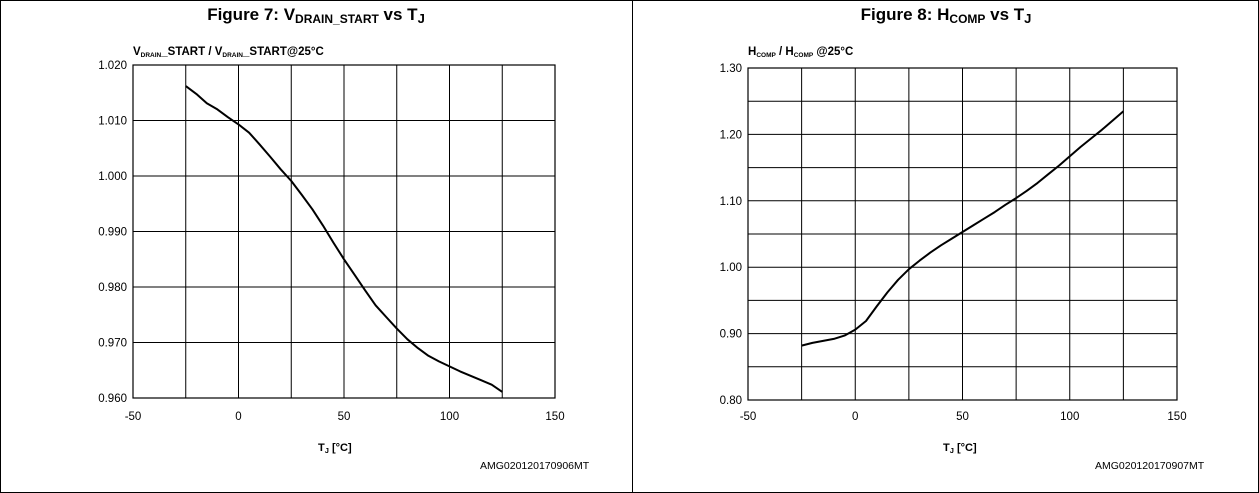 The image size is (1259, 493). I want to click on panel-divider, so click(632, 246).